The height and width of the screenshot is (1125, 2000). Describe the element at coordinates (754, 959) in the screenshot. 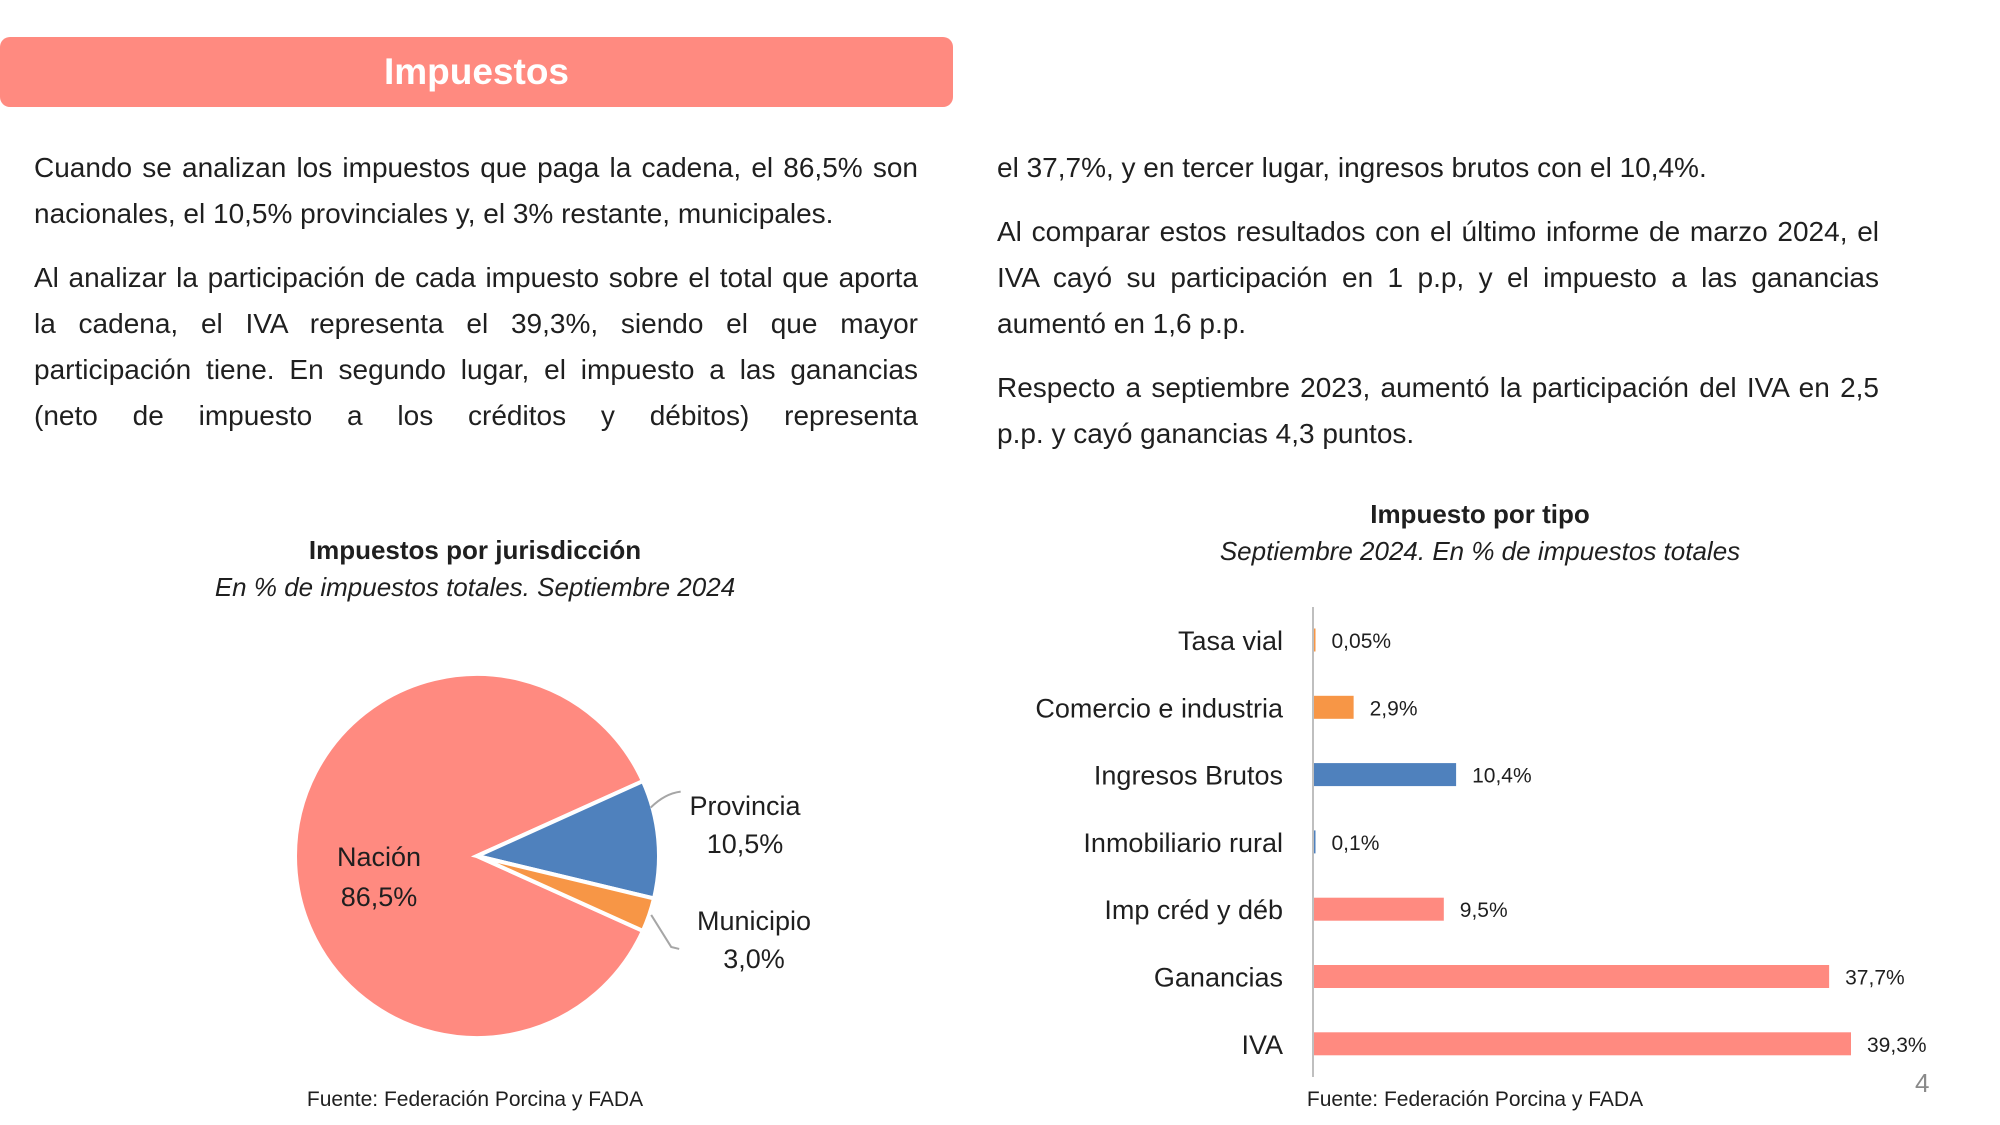

I see `pie-label-value: 3,0%` at that location.